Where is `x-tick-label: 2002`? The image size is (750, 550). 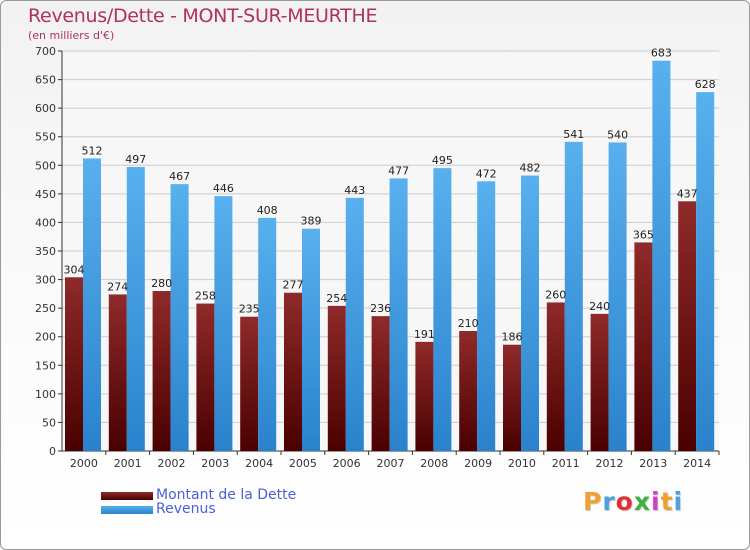 x-tick-label: 2002 is located at coordinates (172, 463).